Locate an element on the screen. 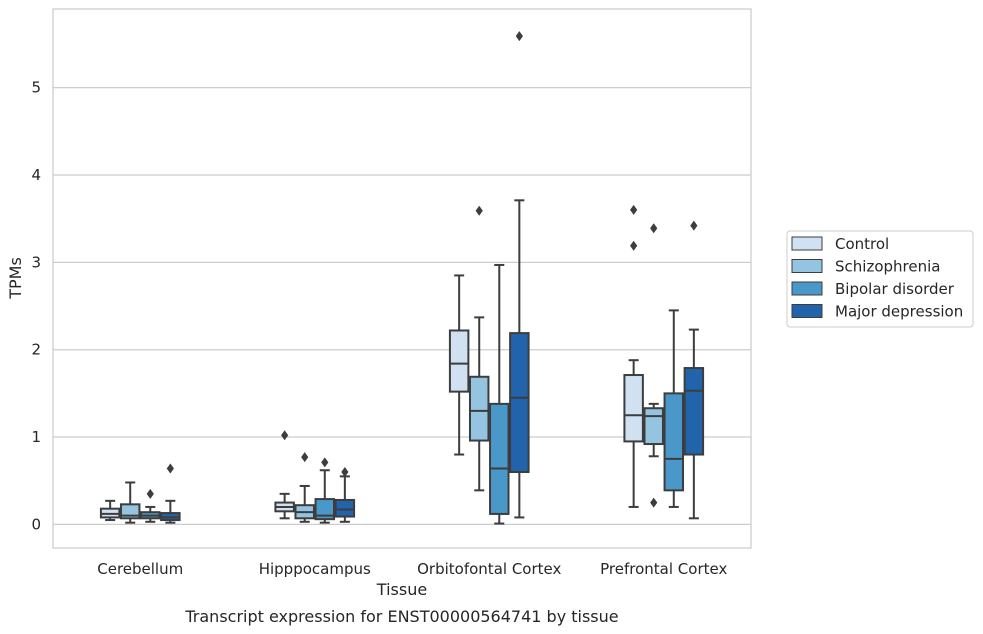 The width and height of the screenshot is (983, 634). y-tick-label: 4 is located at coordinates (36, 175).